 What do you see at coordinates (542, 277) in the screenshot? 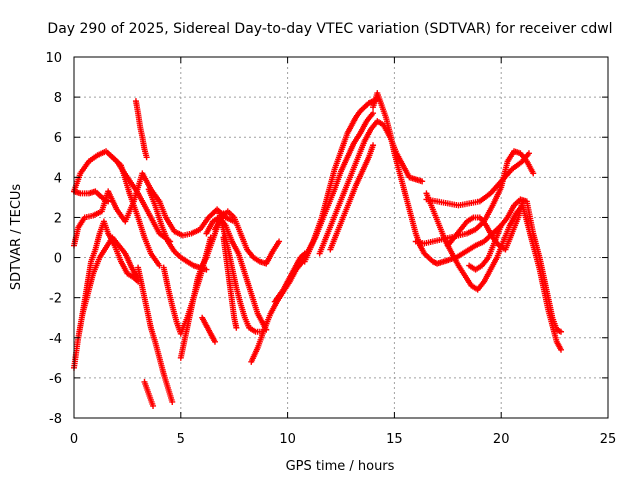
I see `series-sat-ad` at bounding box center [542, 277].